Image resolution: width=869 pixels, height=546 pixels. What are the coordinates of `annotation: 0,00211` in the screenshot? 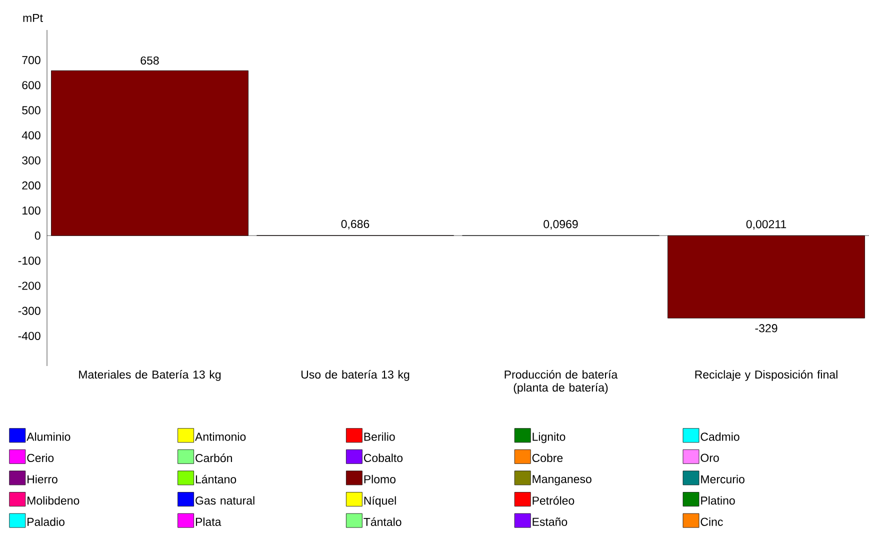 It's located at (766, 225).